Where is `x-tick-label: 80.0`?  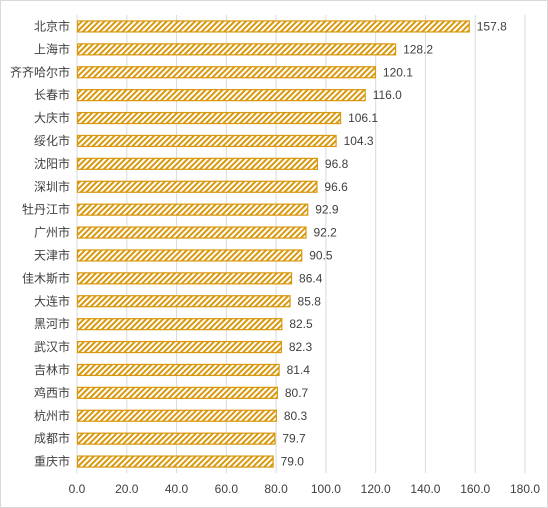 x-tick-label: 80.0 is located at coordinates (276, 489).